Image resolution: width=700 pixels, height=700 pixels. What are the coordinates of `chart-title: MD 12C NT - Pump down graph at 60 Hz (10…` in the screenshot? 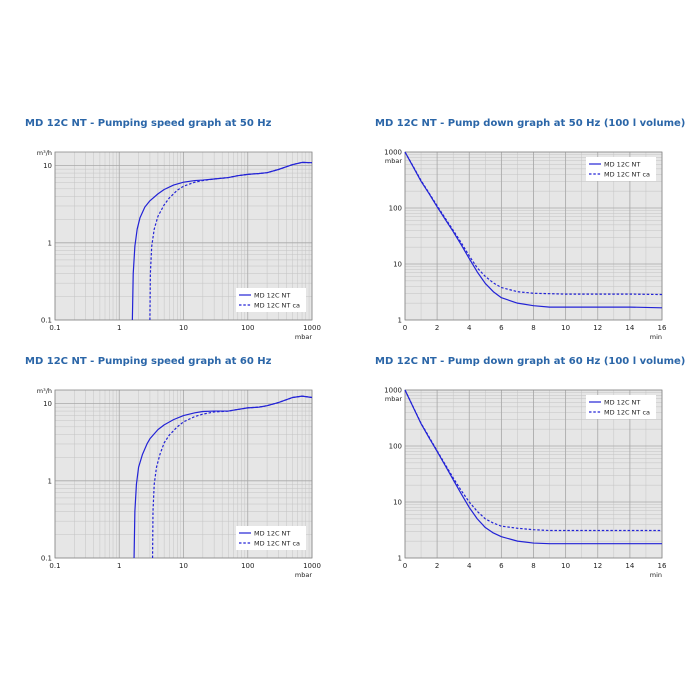 It's located at (530, 361).